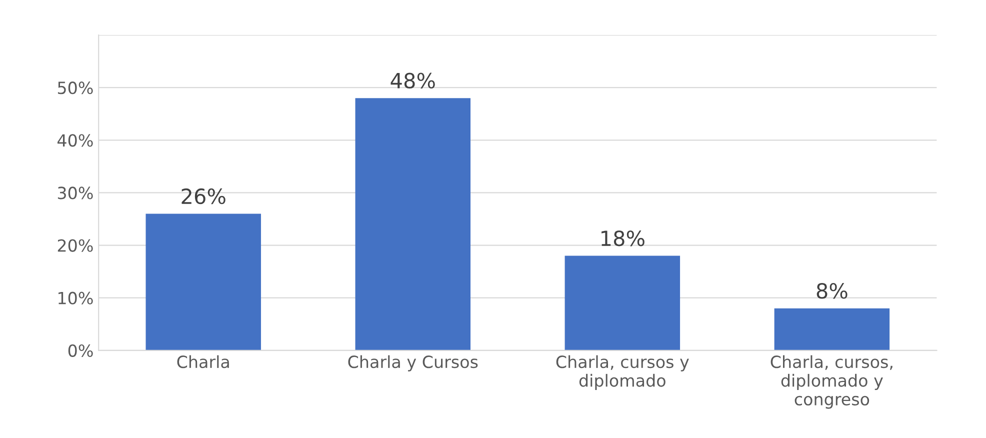 This screenshot has width=986, height=438. What do you see at coordinates (75, 245) in the screenshot?
I see `y-tick-label: 20%` at bounding box center [75, 245].